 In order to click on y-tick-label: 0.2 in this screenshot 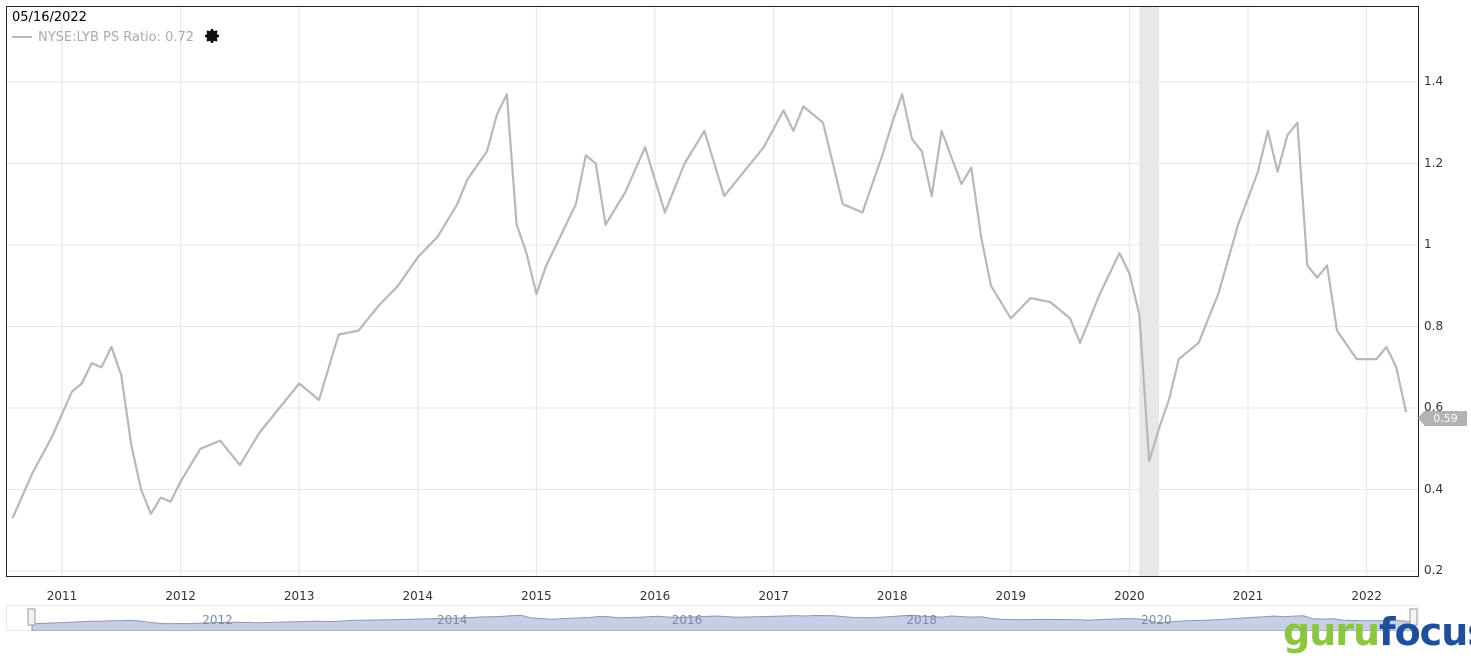, I will do `click(1434, 570)`.